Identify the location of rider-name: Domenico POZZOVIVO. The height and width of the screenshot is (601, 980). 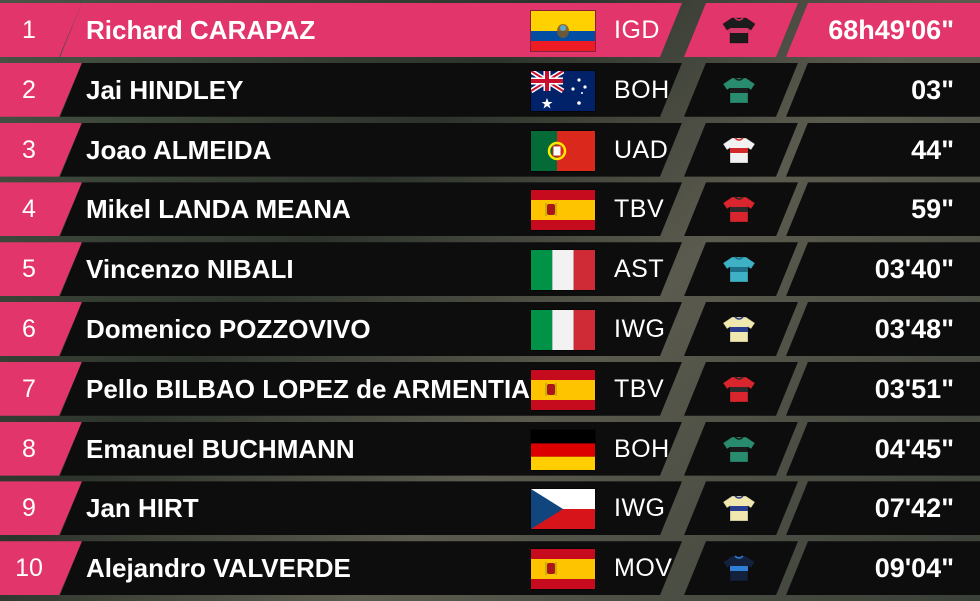
(228, 329).